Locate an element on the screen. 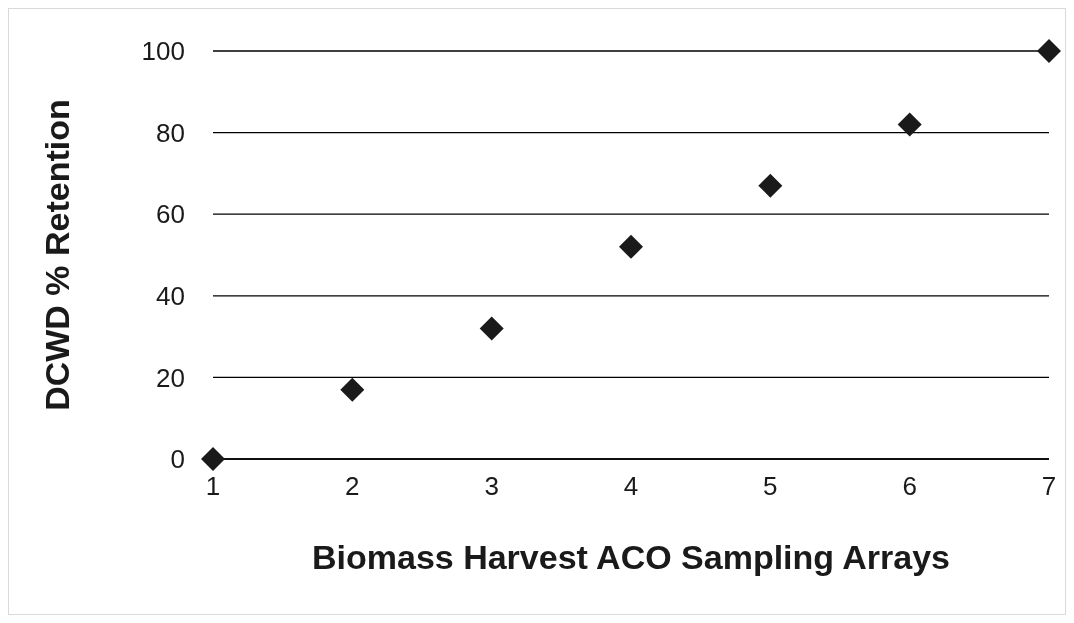 The width and height of the screenshot is (1074, 623). x-tick-label: 2 is located at coordinates (352, 486).